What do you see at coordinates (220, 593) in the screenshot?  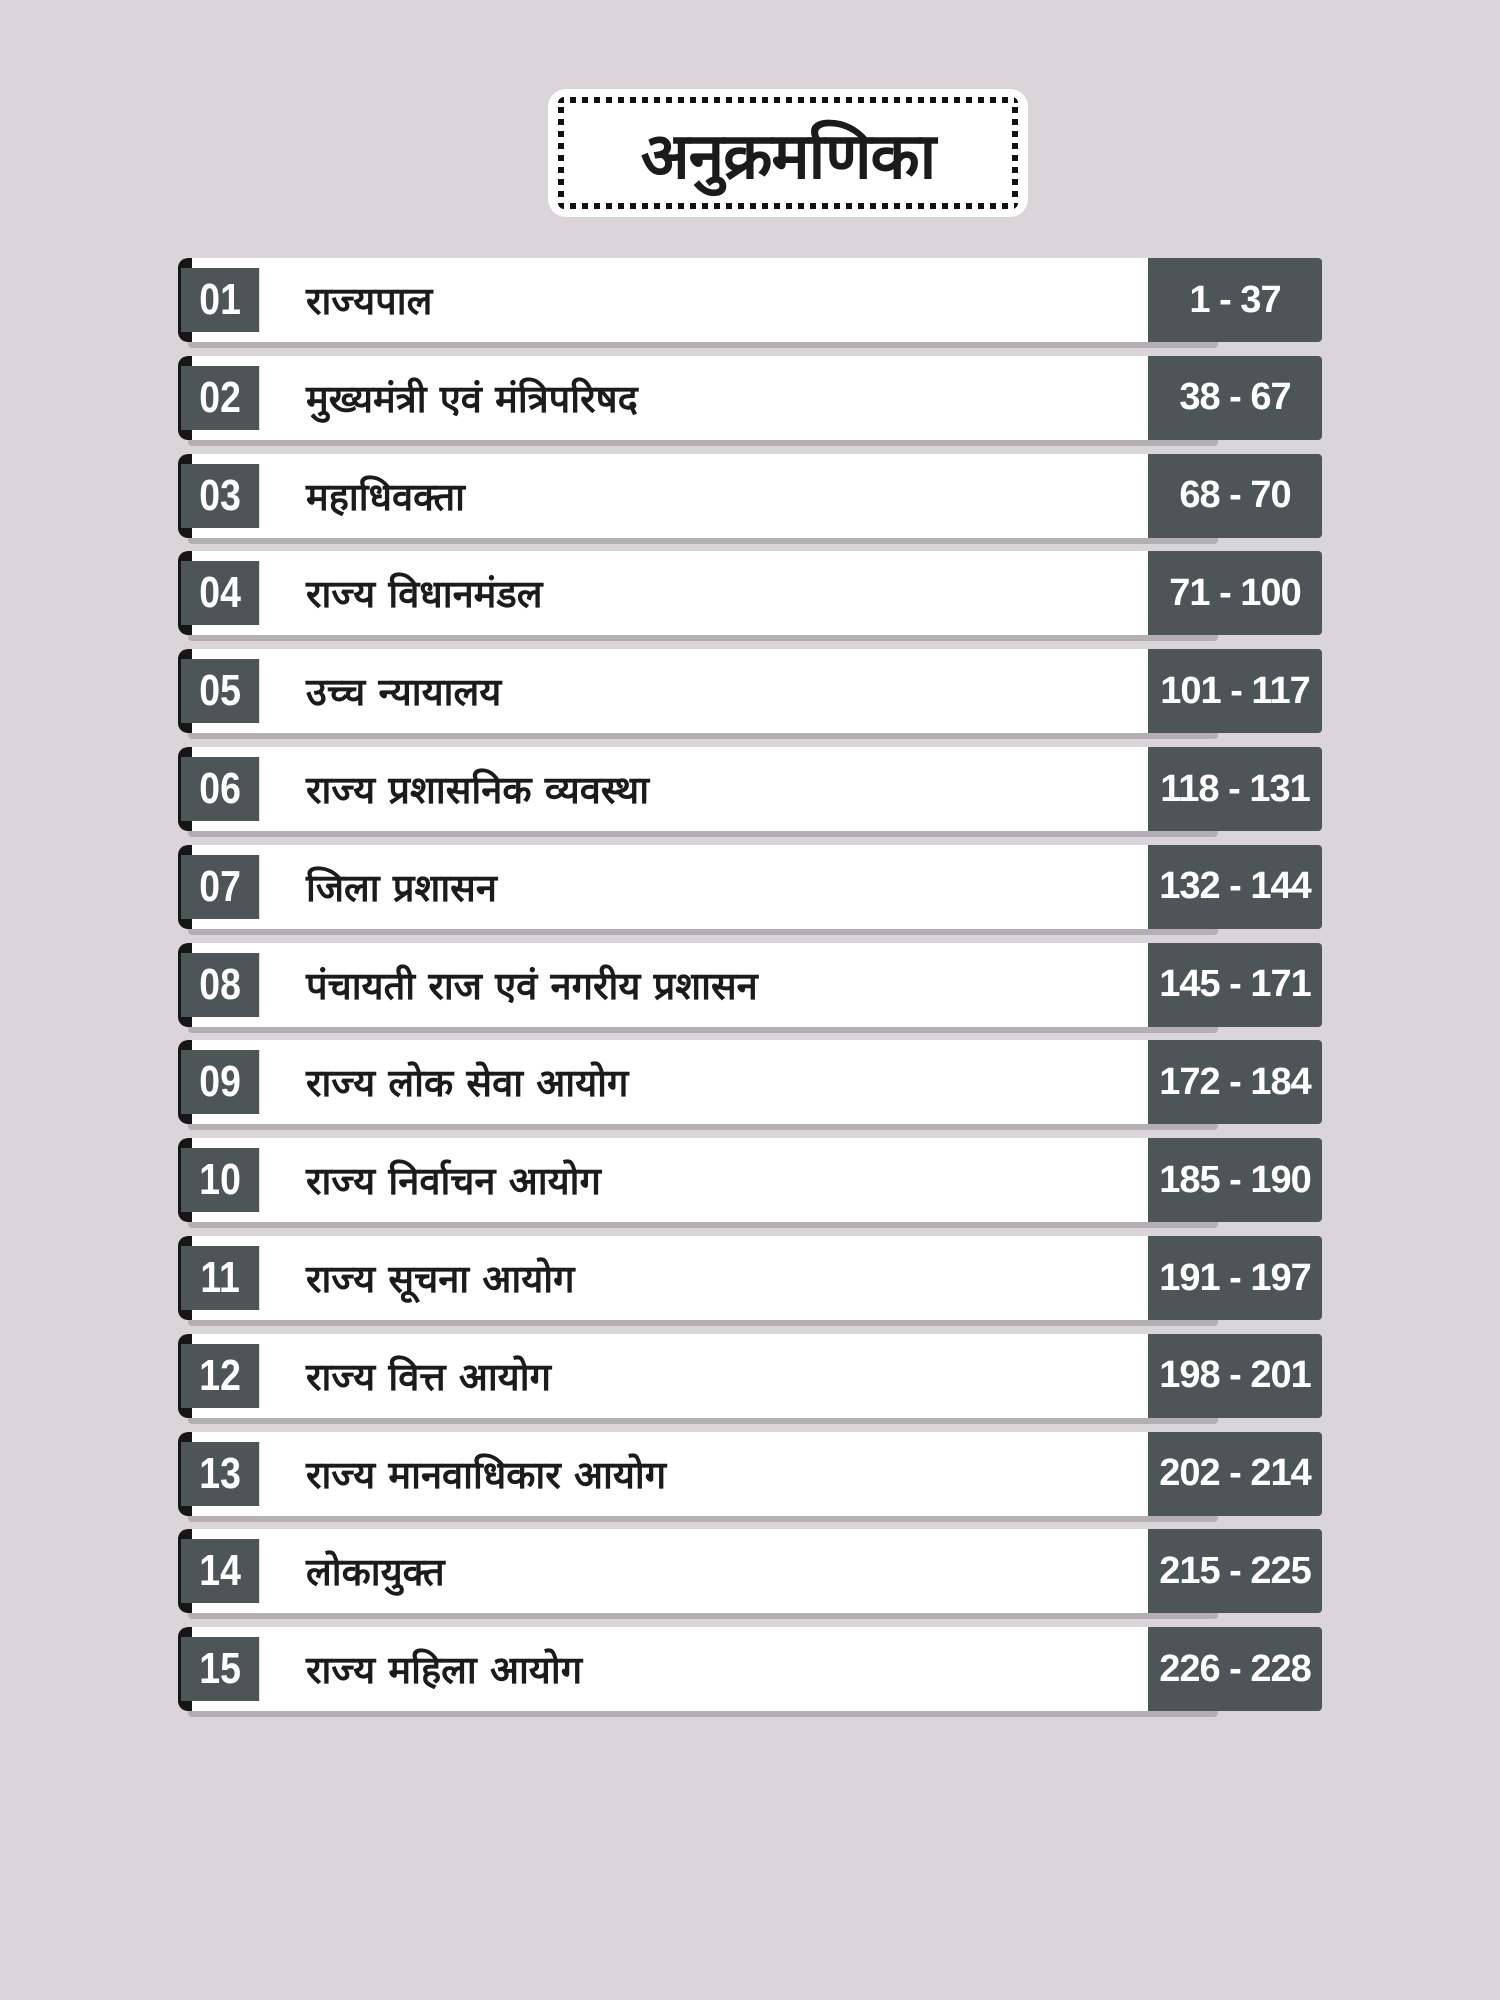 I see `chapter-number: 04` at bounding box center [220, 593].